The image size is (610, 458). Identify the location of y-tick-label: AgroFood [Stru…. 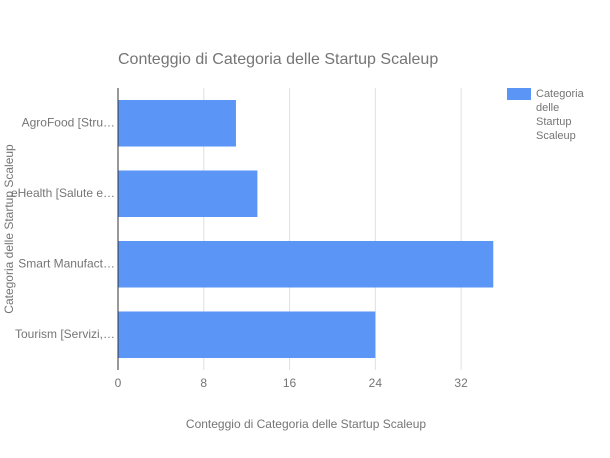
(68, 122).